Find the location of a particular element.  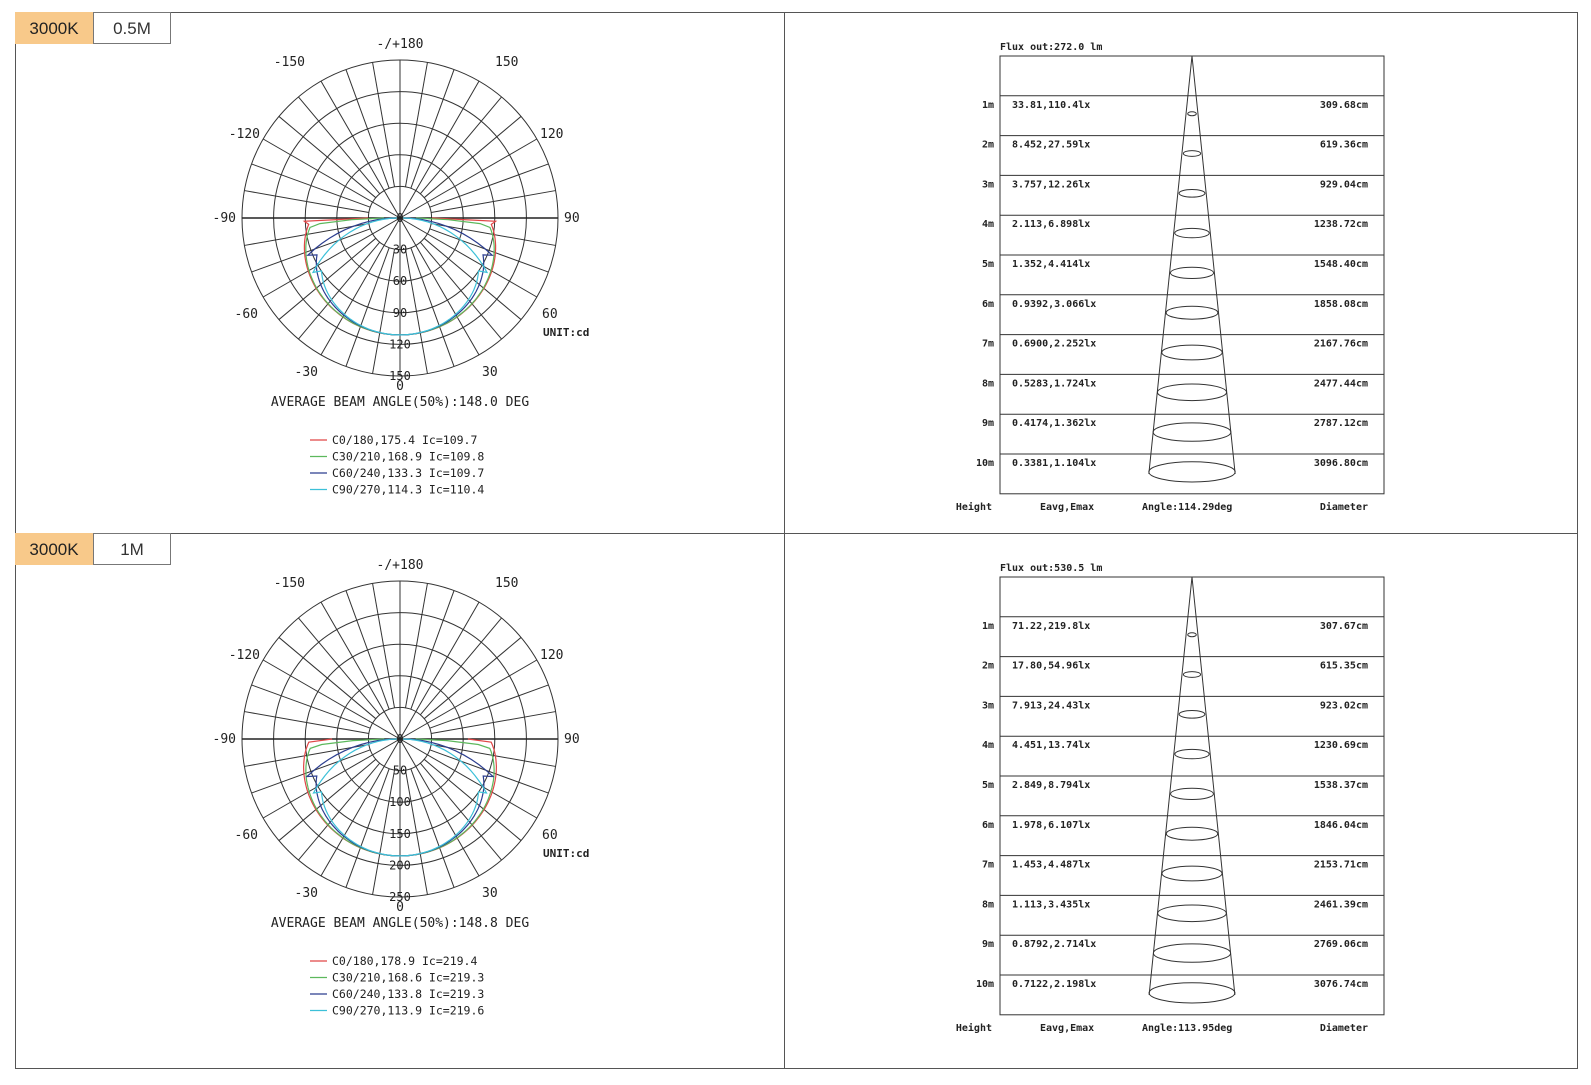

angle-label: 90 is located at coordinates (572, 739).